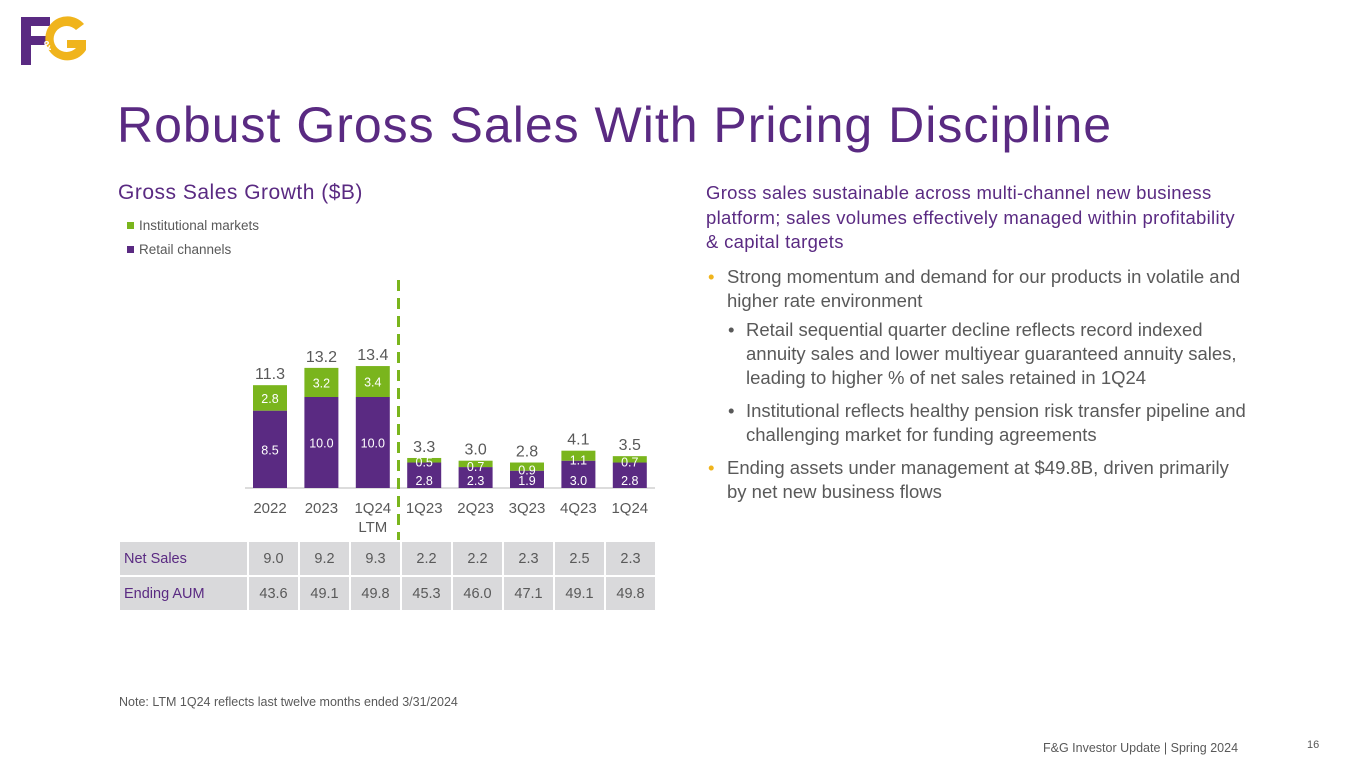 This screenshot has width=1365, height=768. Describe the element at coordinates (130, 249) in the screenshot. I see `legend-swatch-retail` at that location.